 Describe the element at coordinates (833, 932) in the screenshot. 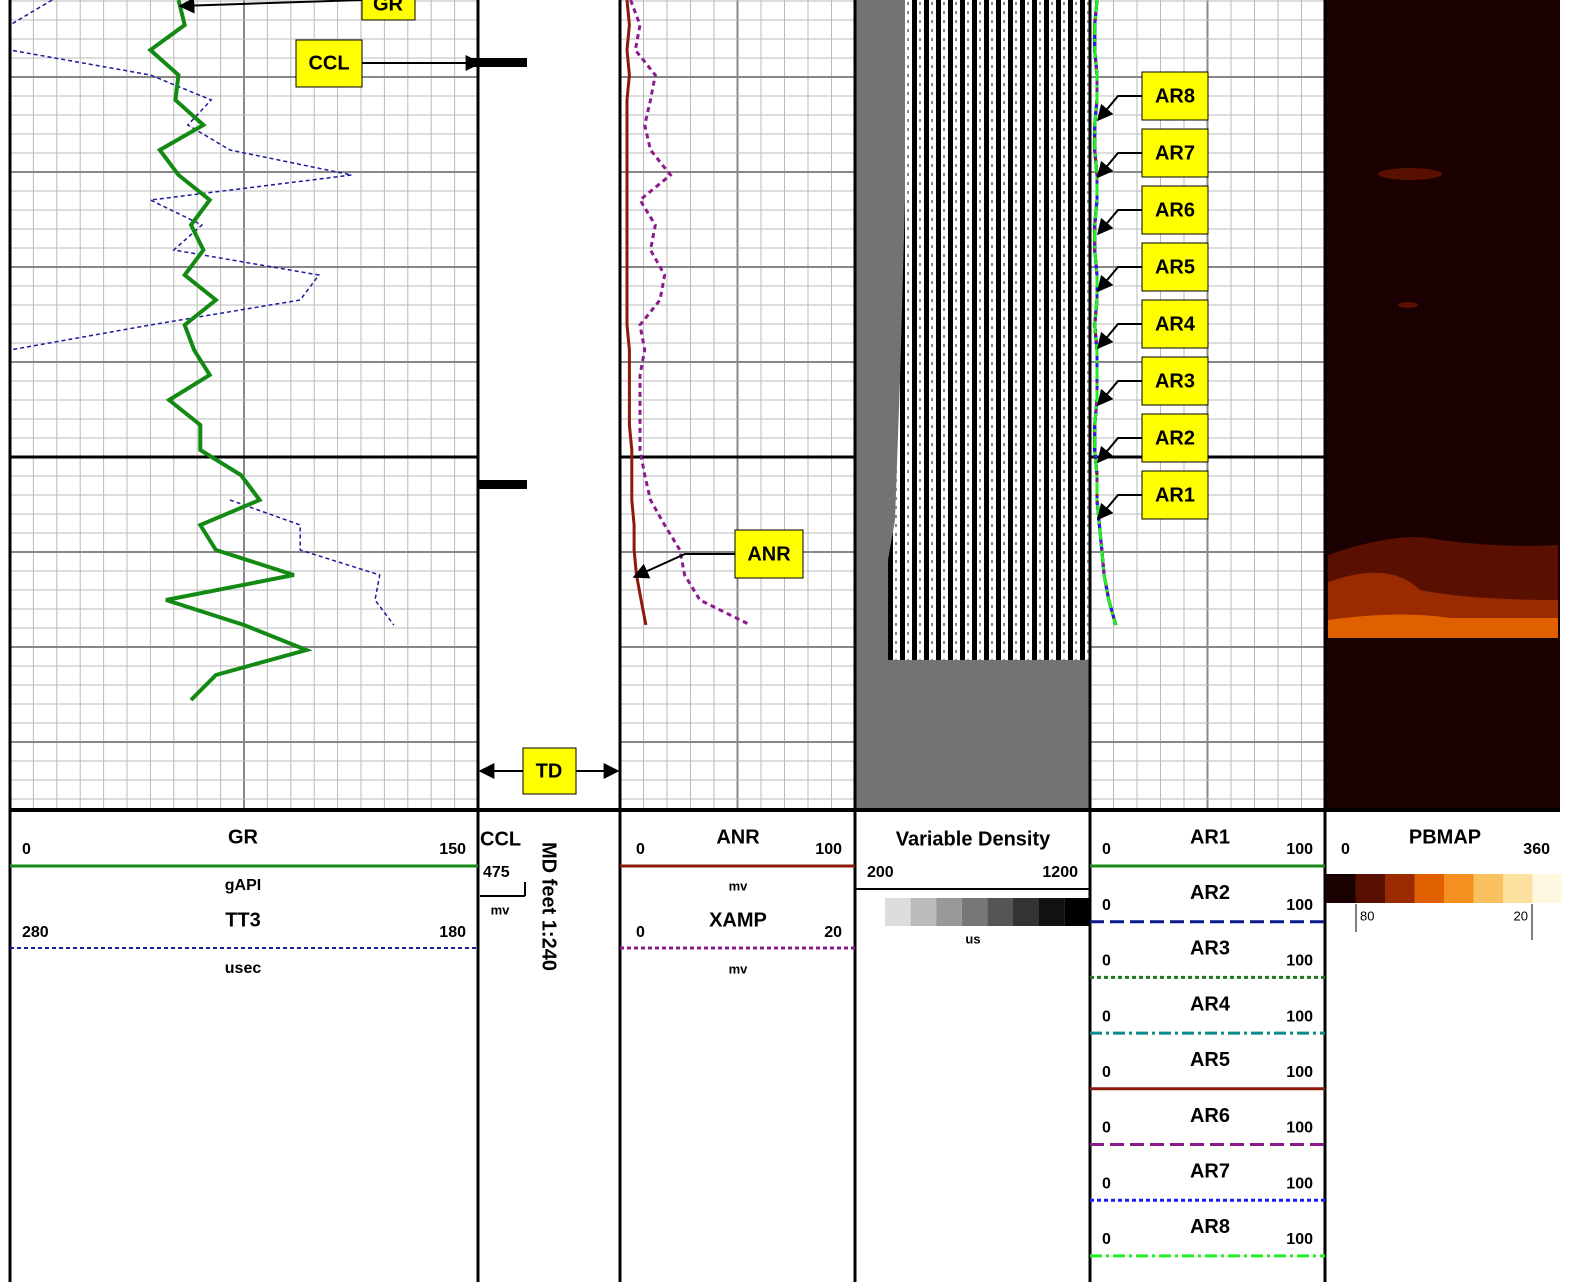

I see `scale-max: 20` at that location.